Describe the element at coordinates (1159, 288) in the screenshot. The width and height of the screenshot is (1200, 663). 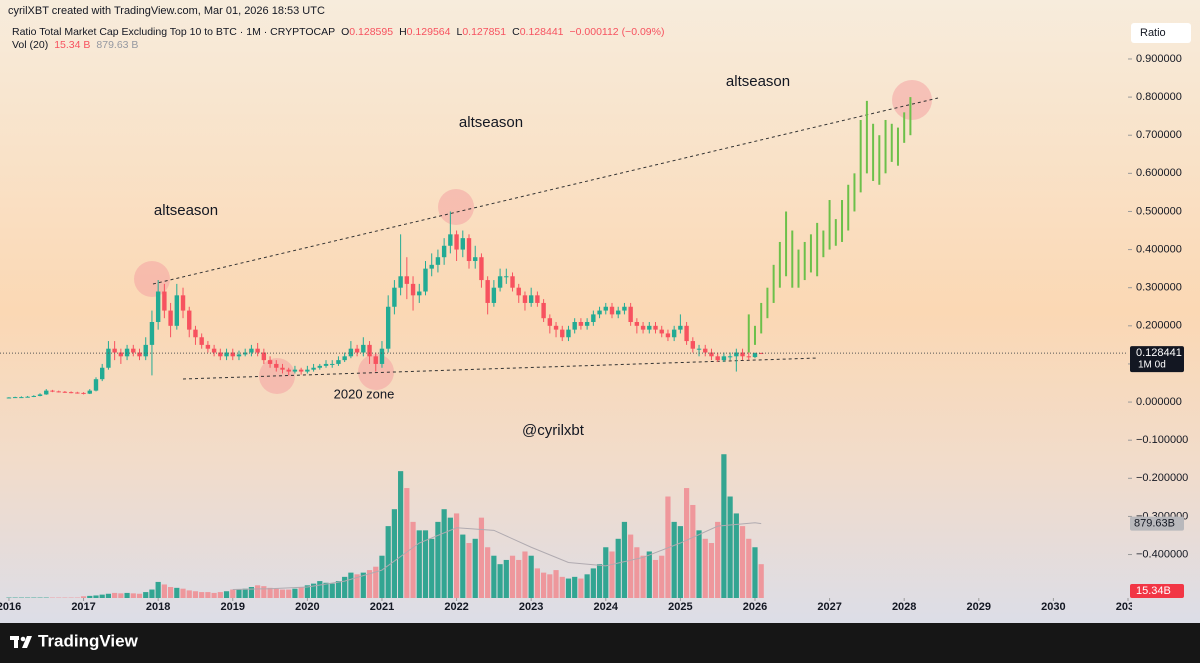
I see `y-tick-label: 0.300000` at that location.